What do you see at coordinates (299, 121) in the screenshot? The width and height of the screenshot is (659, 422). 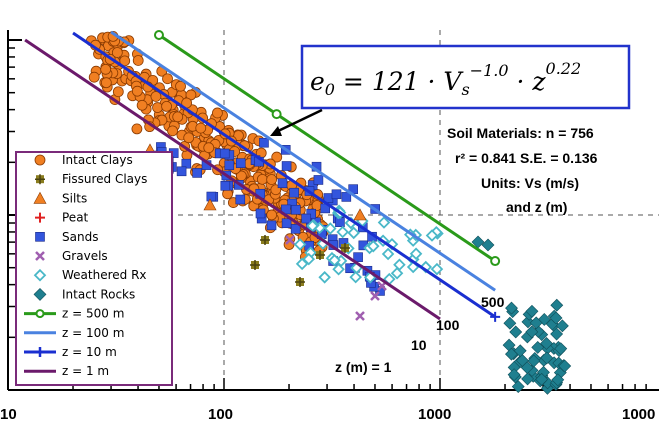 I see `equation-arrow` at bounding box center [299, 121].